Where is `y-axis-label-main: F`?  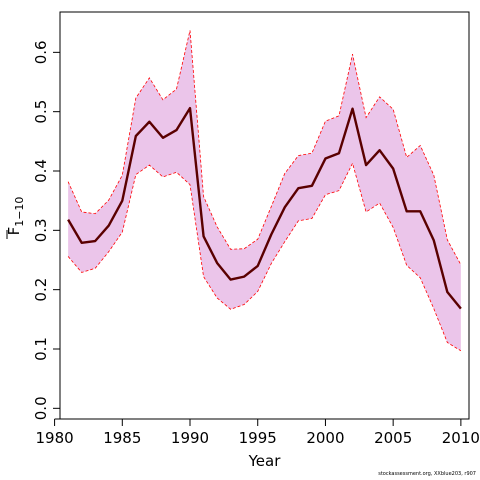 y-axis-label-main: F is located at coordinates (14, 231).